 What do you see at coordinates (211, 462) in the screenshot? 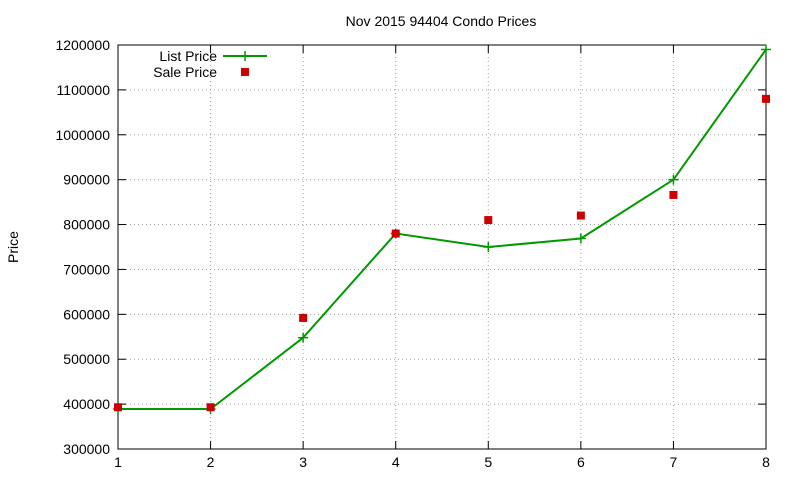
I see `x-tick-label: 2` at bounding box center [211, 462].